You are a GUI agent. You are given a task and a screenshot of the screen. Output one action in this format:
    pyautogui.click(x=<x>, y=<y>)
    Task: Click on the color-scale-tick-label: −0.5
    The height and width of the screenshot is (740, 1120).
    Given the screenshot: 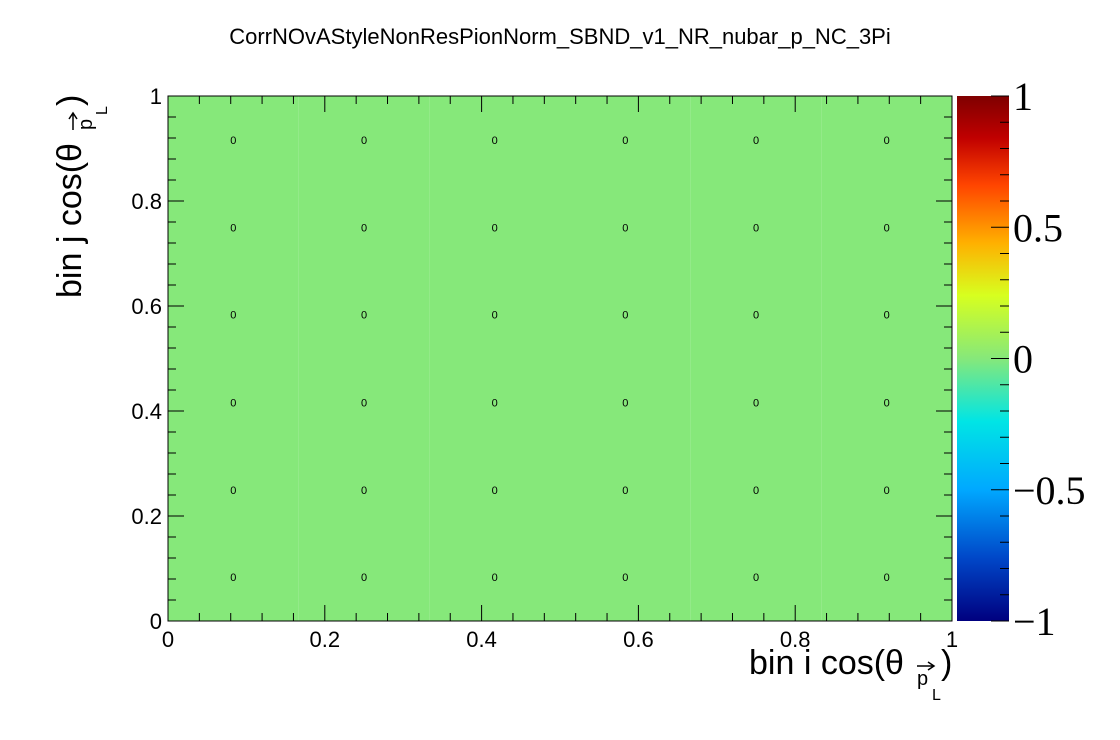 What is the action you would take?
    pyautogui.click(x=1049, y=490)
    